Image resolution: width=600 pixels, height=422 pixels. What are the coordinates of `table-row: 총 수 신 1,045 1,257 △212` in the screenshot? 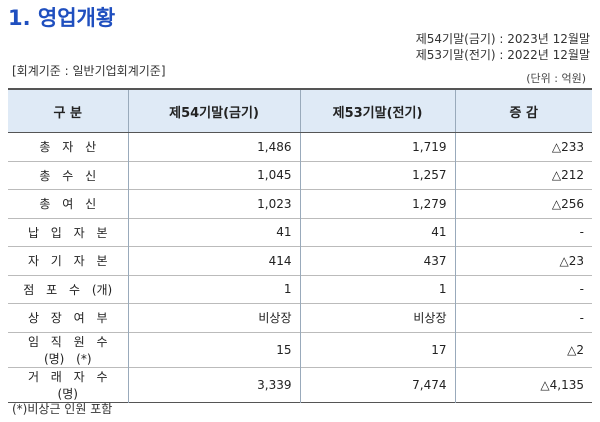 It's located at (300, 175).